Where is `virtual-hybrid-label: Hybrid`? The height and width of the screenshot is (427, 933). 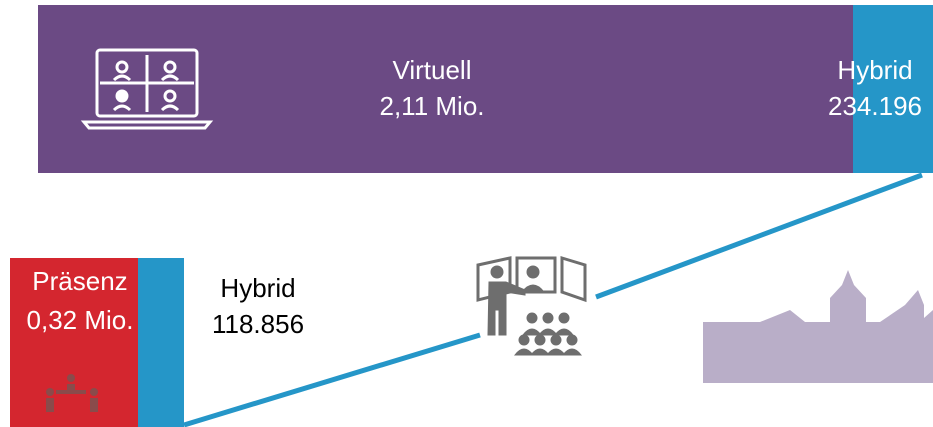
virtual-hybrid-label: Hybrid is located at coordinates (874, 70).